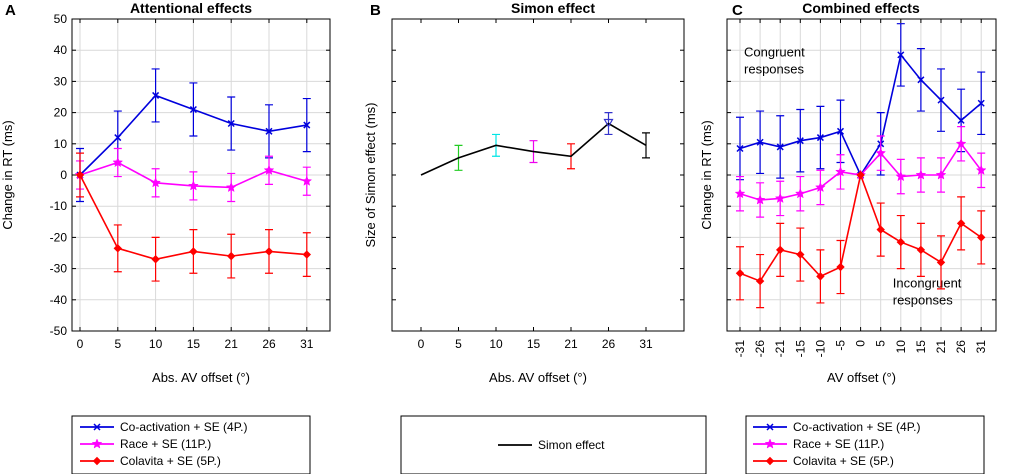 This screenshot has width=1023, height=474. Describe the element at coordinates (61, 50) in the screenshot. I see `y-tick-label: 40` at that location.